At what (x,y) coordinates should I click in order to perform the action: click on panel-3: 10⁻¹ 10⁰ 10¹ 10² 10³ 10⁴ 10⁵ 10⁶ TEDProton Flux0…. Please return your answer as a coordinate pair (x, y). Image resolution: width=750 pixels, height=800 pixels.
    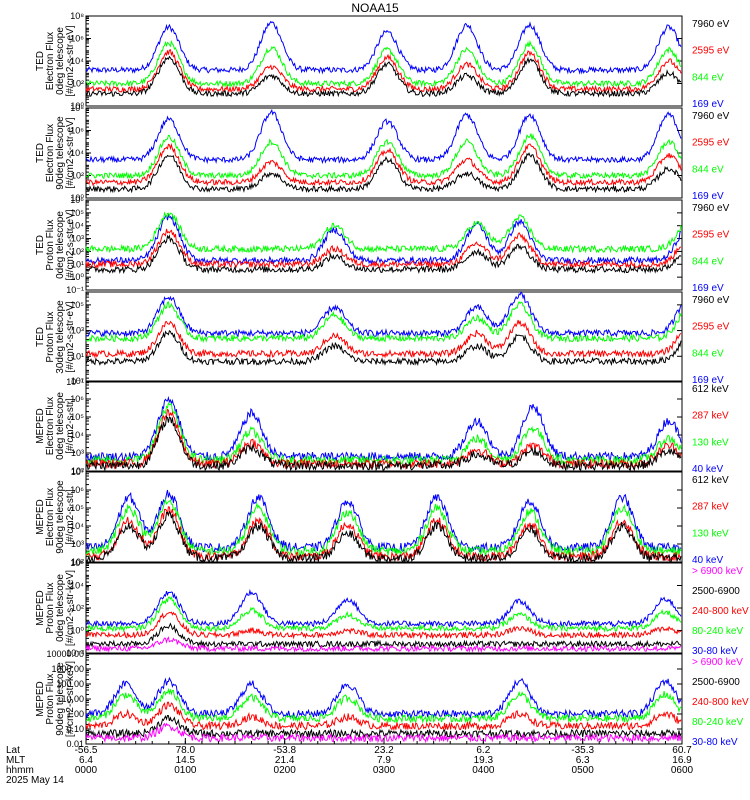
    Looking at the image, I should click on (382, 245).